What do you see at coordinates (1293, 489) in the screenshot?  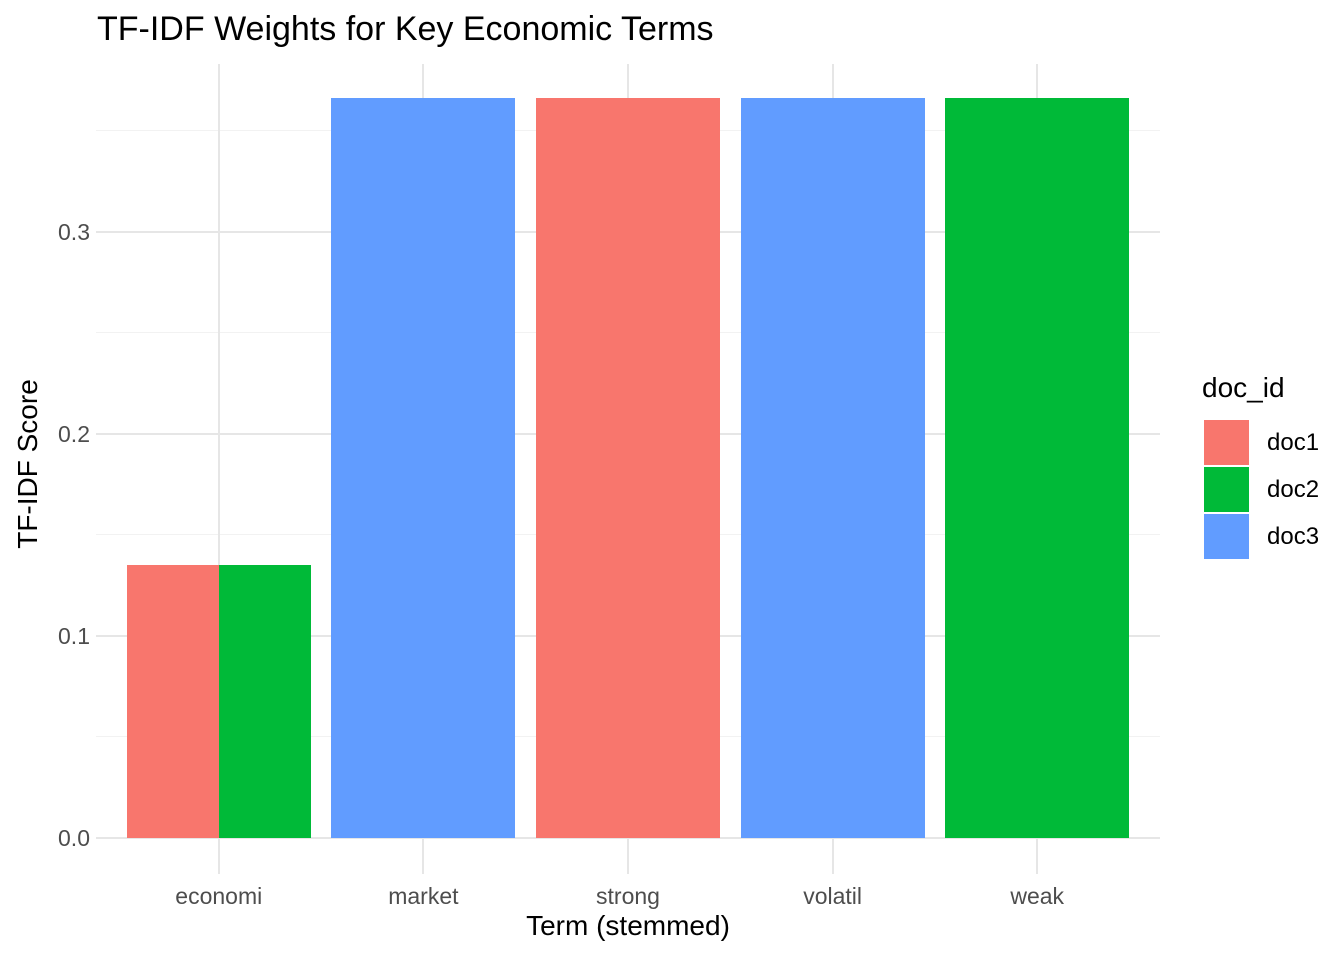 I see `legend-label-doc2: doc2` at bounding box center [1293, 489].